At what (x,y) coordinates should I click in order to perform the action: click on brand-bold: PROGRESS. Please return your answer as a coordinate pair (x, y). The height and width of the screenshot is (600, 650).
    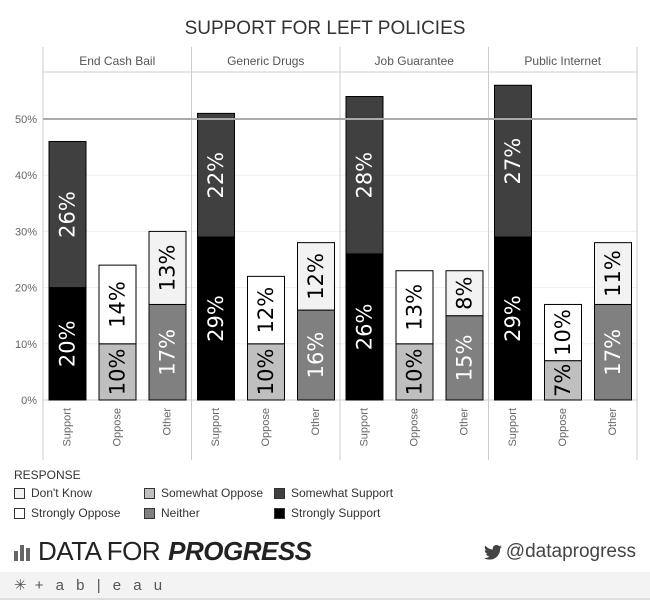
    Looking at the image, I should click on (240, 551).